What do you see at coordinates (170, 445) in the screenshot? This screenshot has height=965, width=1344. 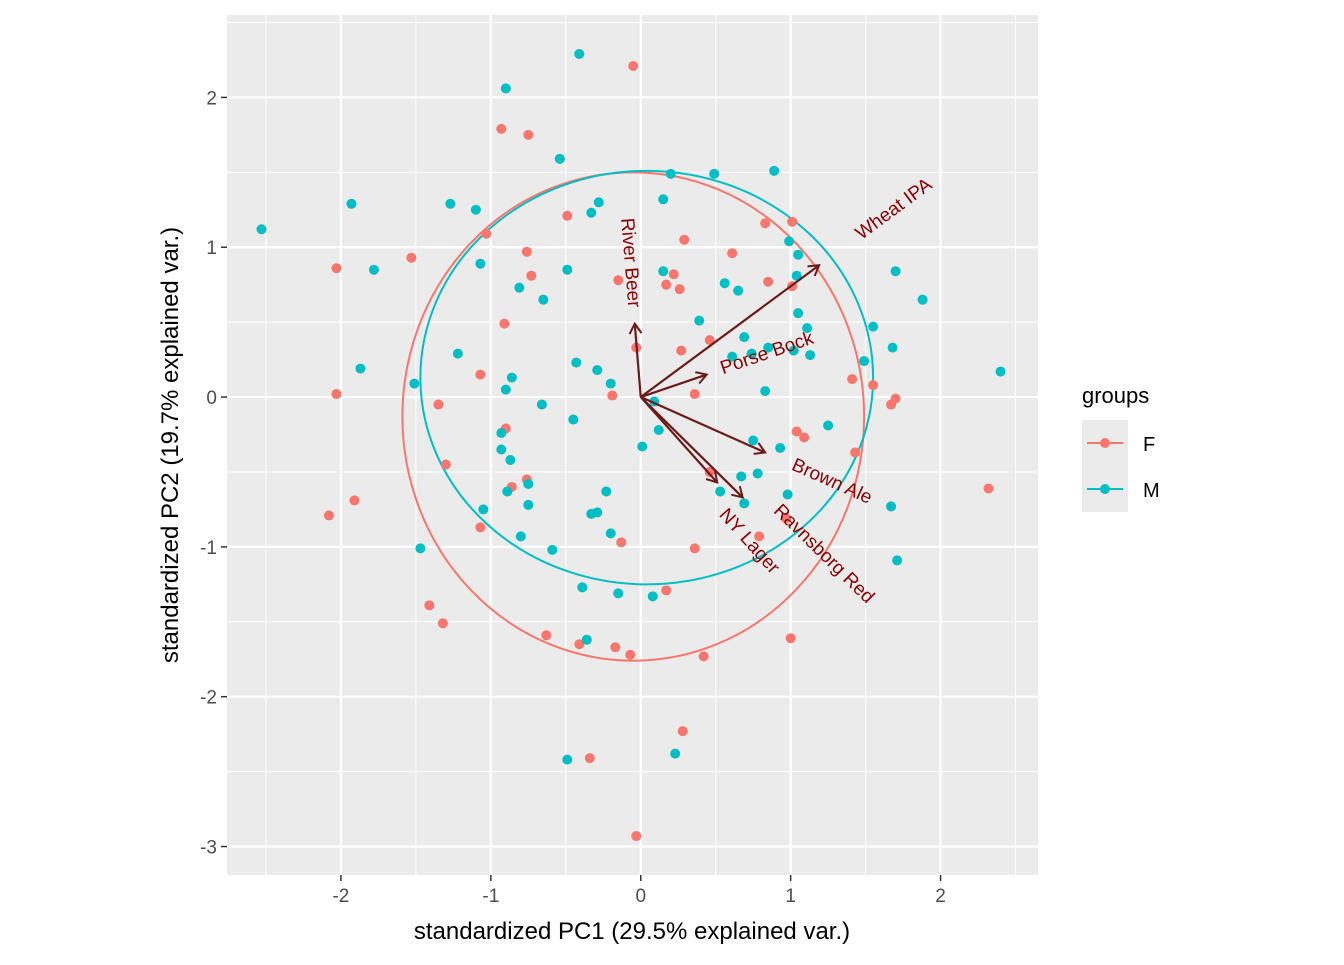 I see `y-axis-label: standardized PC2 (19.7% explained var.)` at bounding box center [170, 445].